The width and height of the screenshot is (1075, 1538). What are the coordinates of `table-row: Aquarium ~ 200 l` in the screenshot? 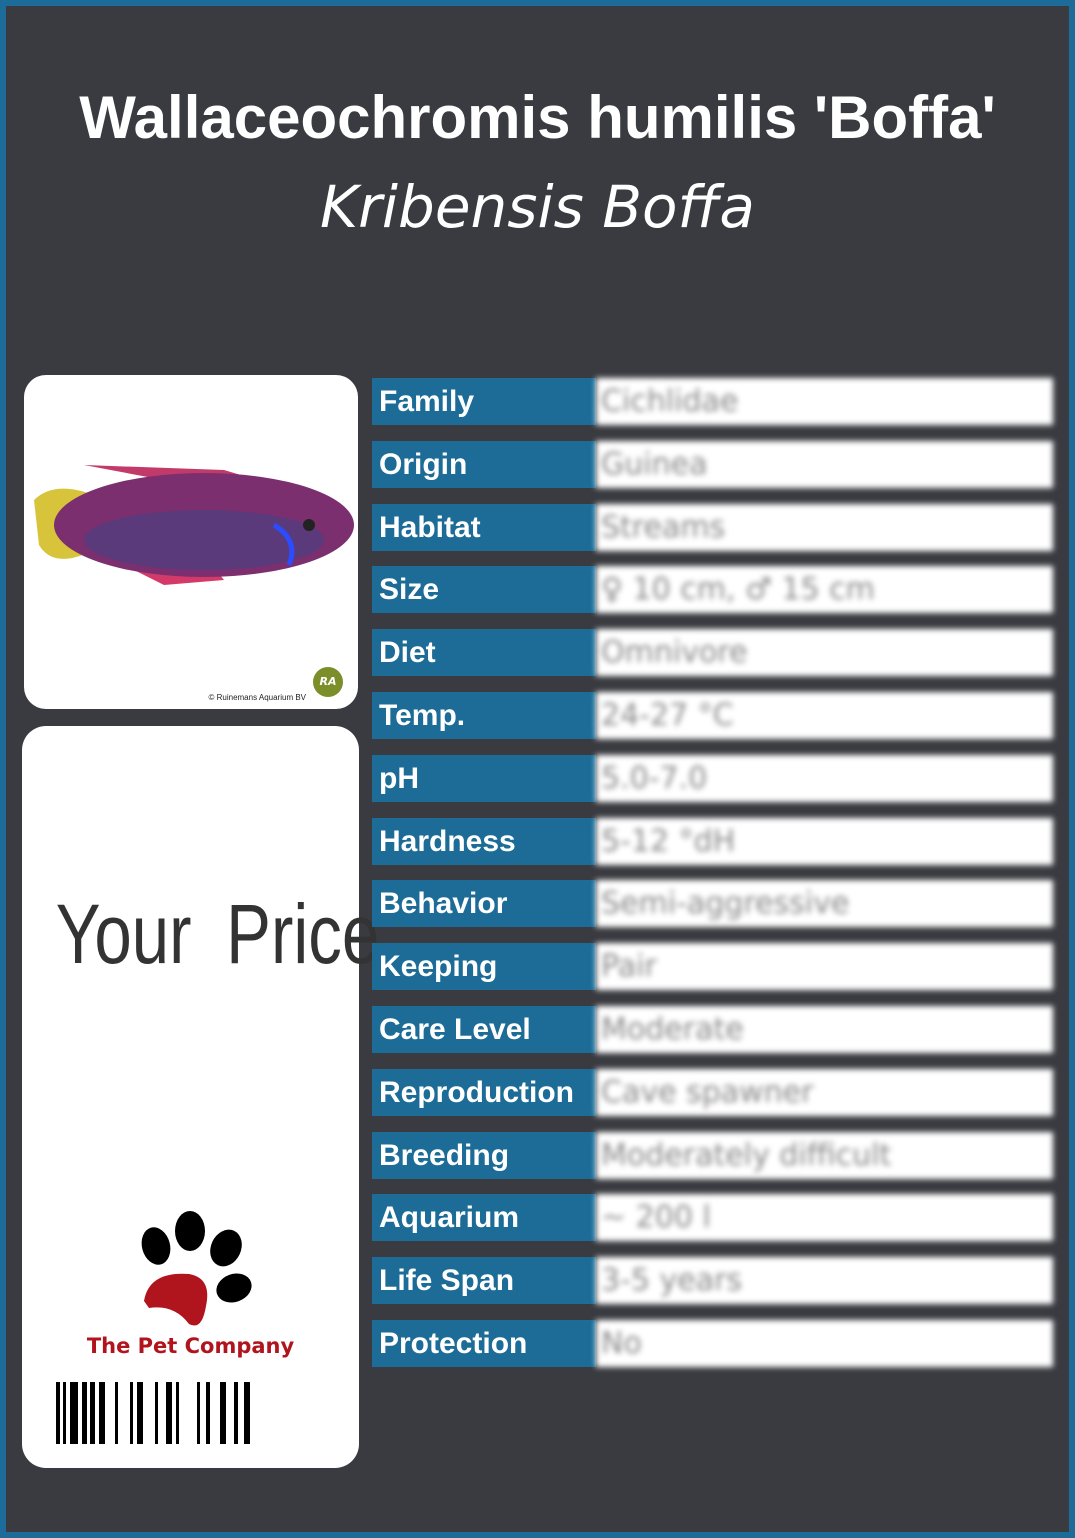 It's located at (712, 1218).